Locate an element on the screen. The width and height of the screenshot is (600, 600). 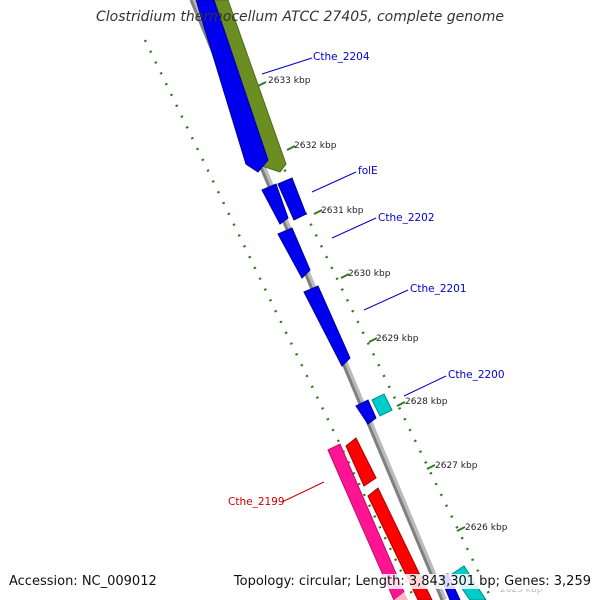
accession-text: Accession: NC_009012 is located at coordinates (83, 581).